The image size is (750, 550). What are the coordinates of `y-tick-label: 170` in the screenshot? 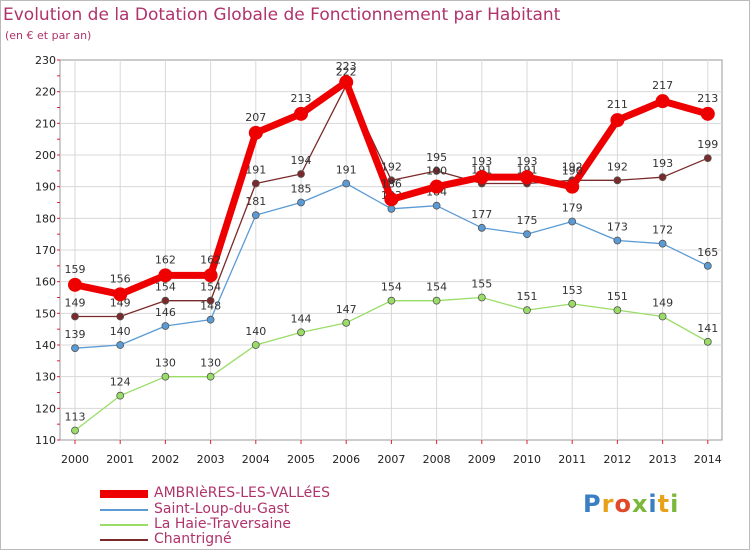 It's located at (45, 250).